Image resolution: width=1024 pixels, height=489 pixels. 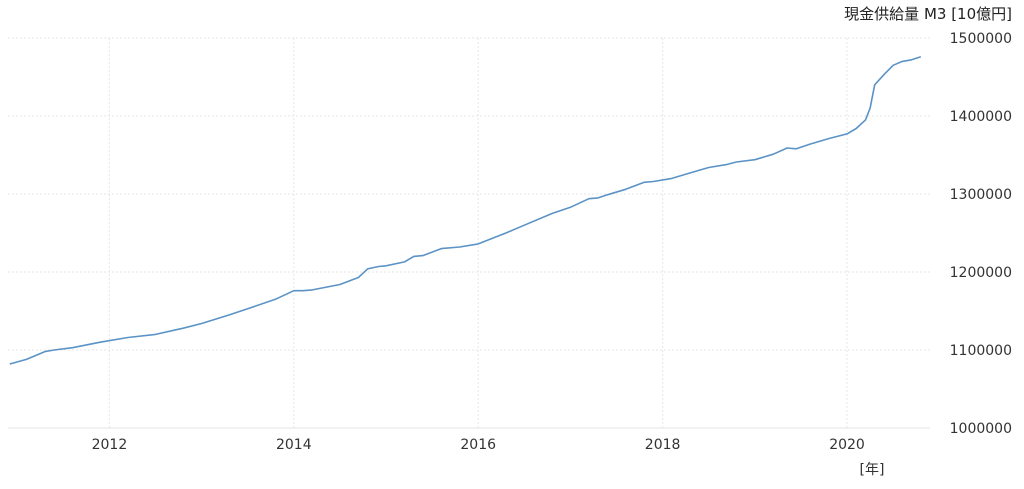 I want to click on y-tick-label: 1000000, so click(x=981, y=429).